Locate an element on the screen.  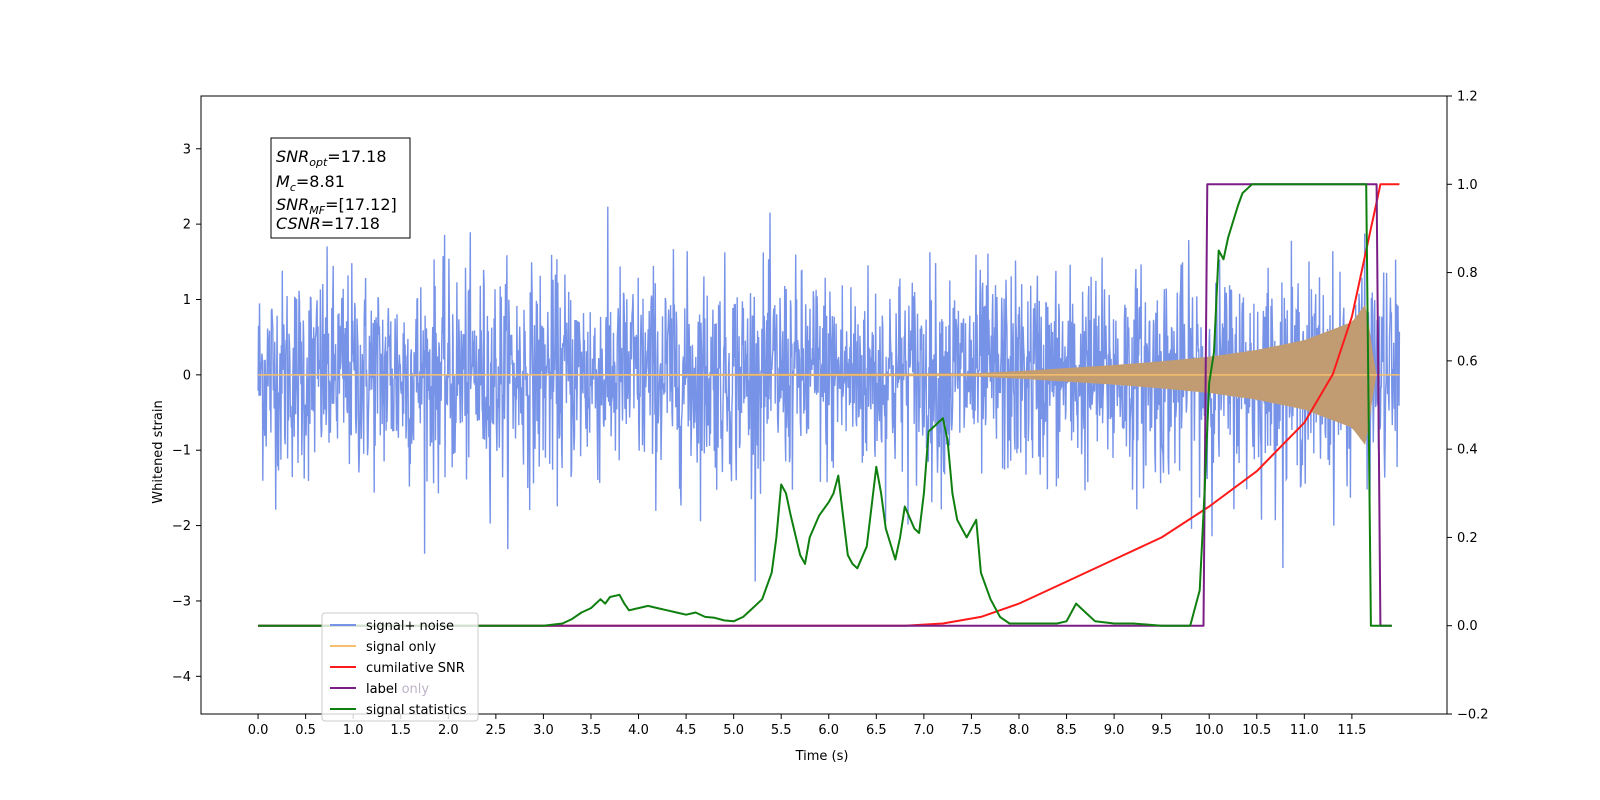
annotation-frame is located at coordinates (340, 188).